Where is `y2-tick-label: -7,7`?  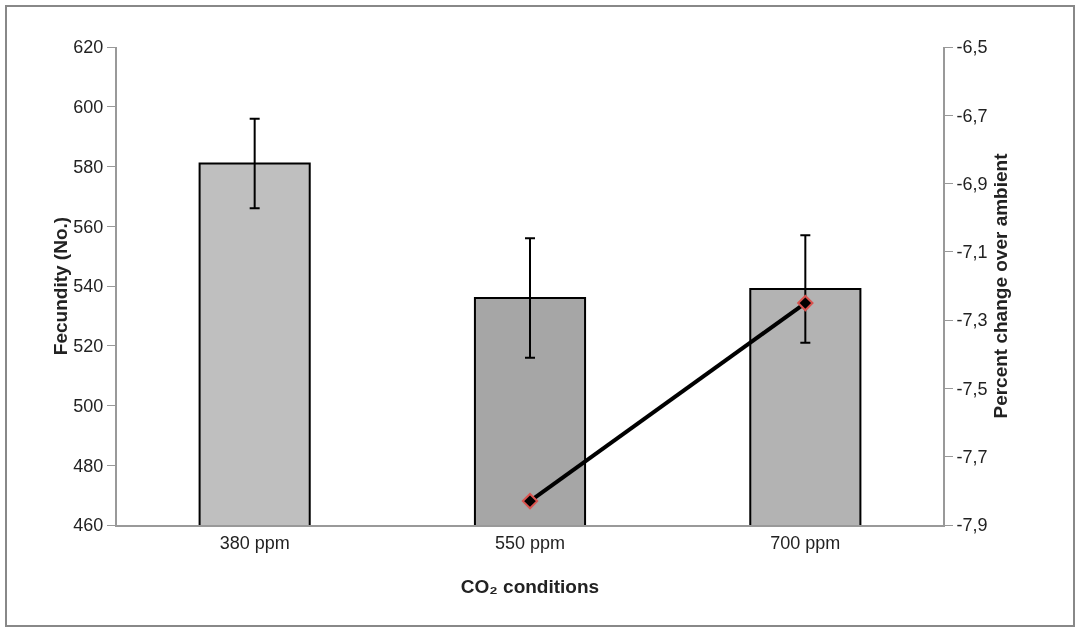
y2-tick-label: -7,7 is located at coordinates (972, 457).